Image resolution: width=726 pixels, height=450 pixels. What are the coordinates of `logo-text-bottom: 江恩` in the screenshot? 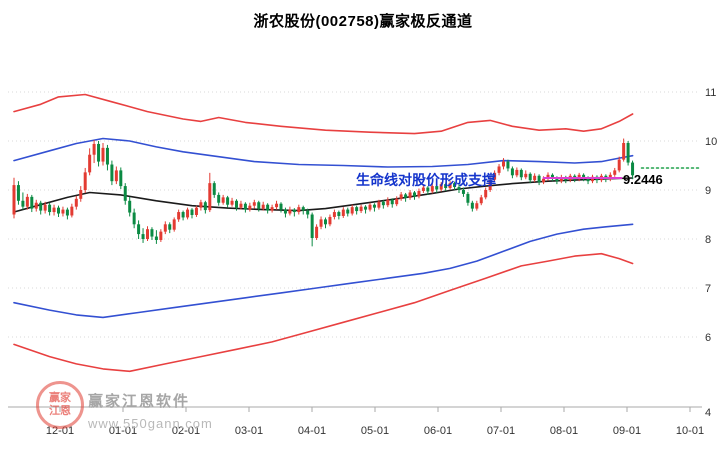 It's located at (60, 411).